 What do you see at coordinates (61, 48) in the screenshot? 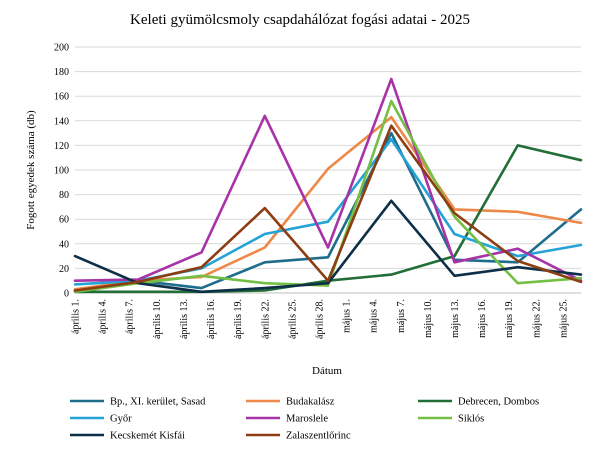
I see `y-tick-label: 200` at bounding box center [61, 48].